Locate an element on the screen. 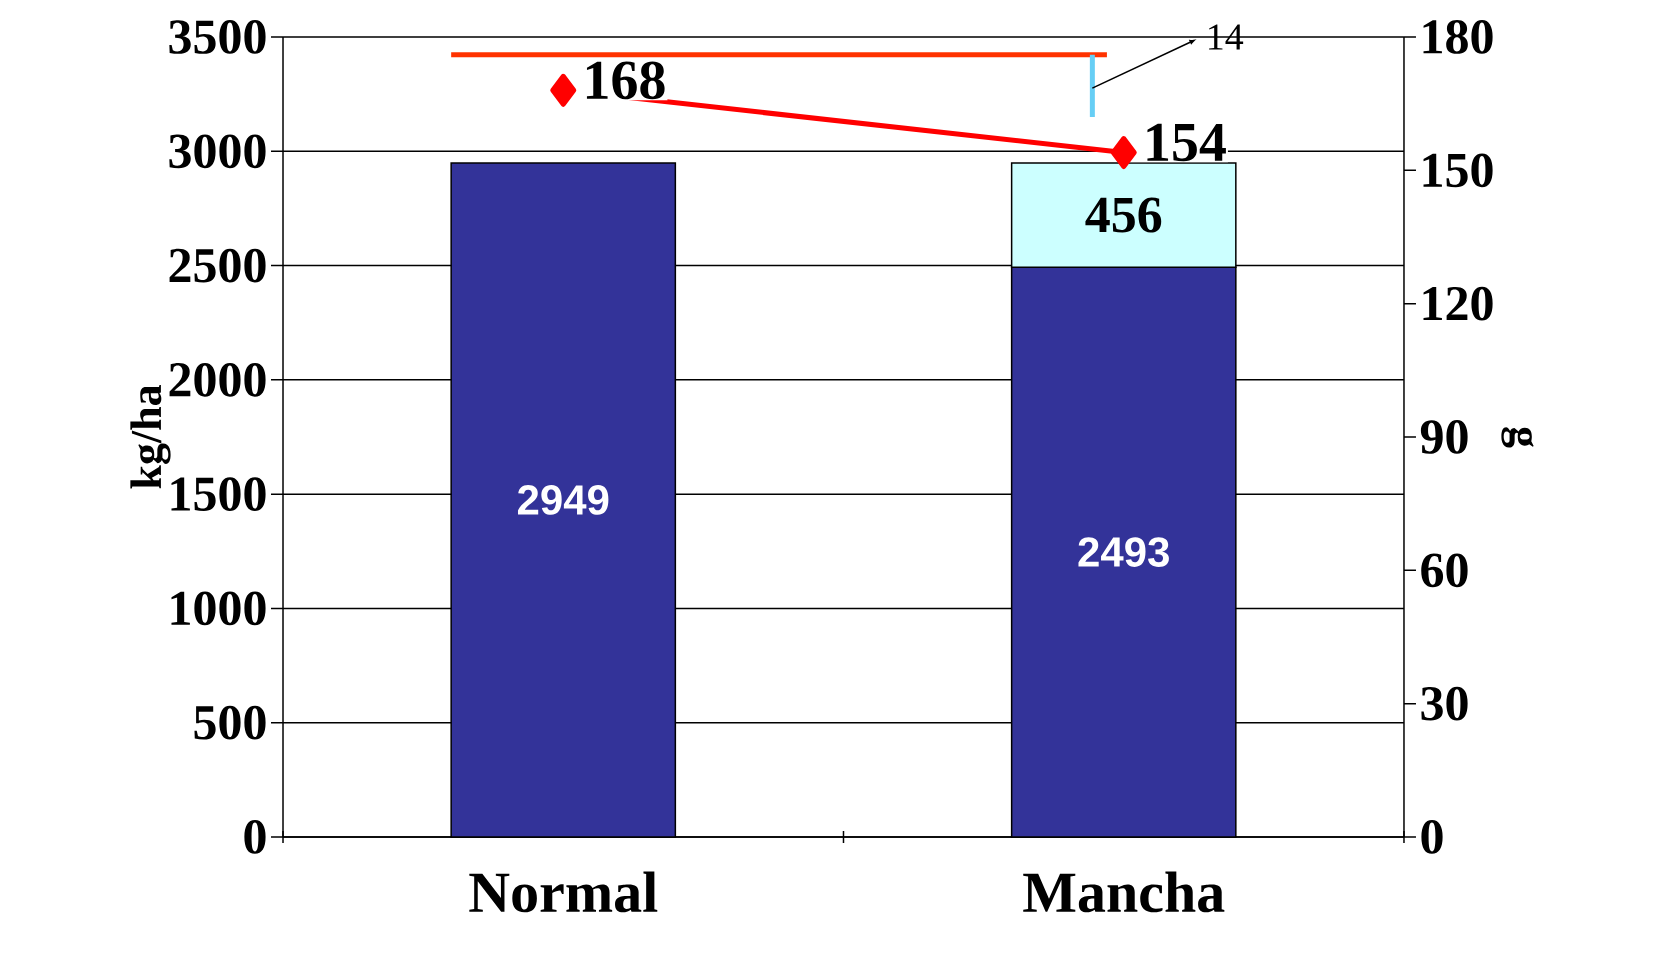  y-tick-label: 0 is located at coordinates (255, 837).